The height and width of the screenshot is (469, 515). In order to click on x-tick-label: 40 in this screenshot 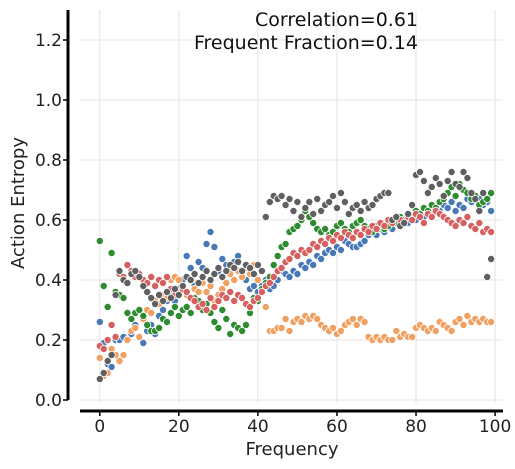, I will do `click(258, 427)`.